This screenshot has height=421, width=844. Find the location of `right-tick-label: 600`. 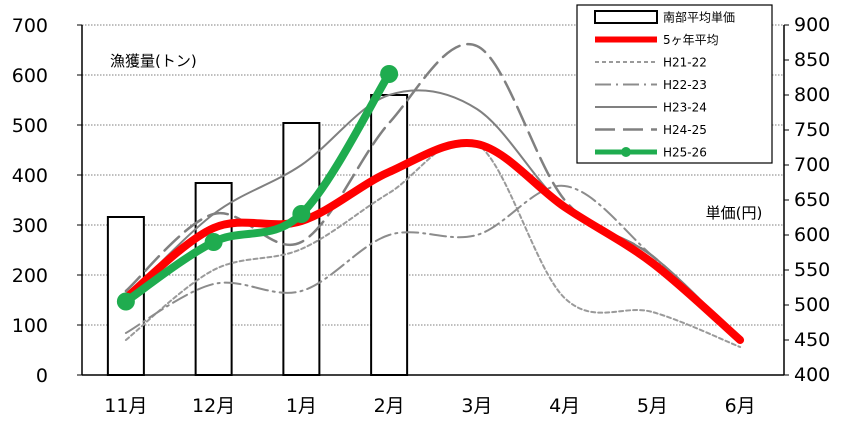

right-tick-label: 600 is located at coordinates (812, 235).